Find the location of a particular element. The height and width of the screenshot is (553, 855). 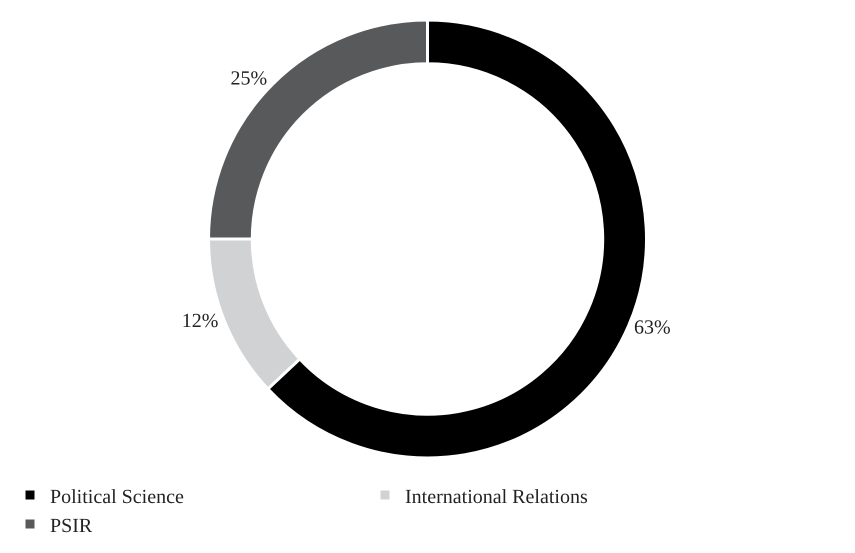

data-label: 12% is located at coordinates (200, 321).